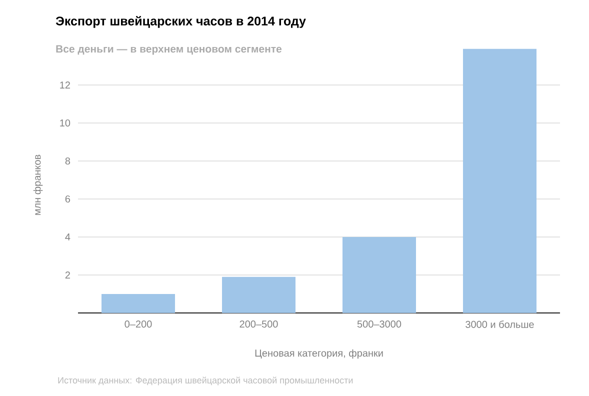 The width and height of the screenshot is (589, 396). What do you see at coordinates (67, 275) in the screenshot?
I see `y-tick-label: 2` at bounding box center [67, 275].